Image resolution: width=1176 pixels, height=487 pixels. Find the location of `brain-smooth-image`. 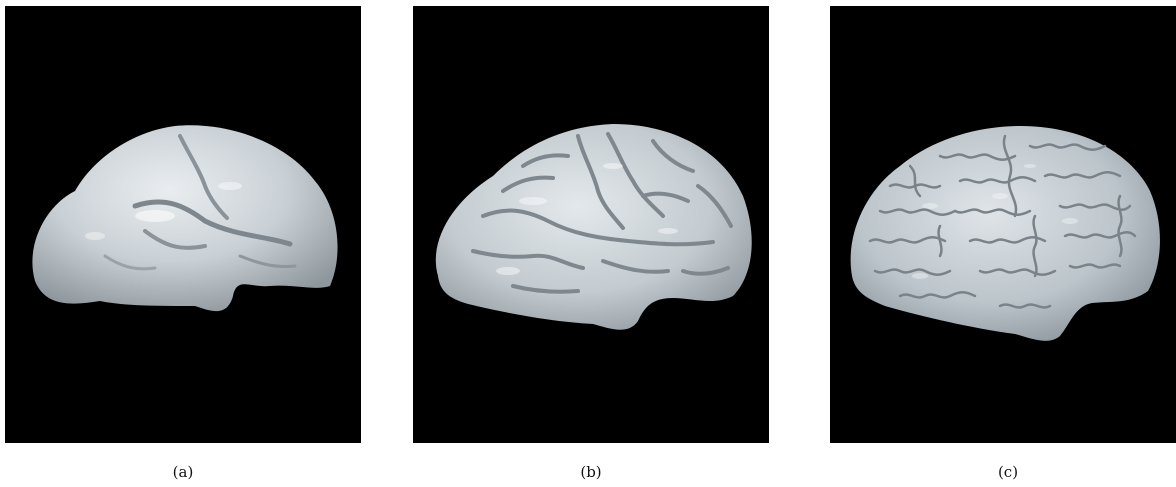

brain-smooth-image is located at coordinates (185, 218).